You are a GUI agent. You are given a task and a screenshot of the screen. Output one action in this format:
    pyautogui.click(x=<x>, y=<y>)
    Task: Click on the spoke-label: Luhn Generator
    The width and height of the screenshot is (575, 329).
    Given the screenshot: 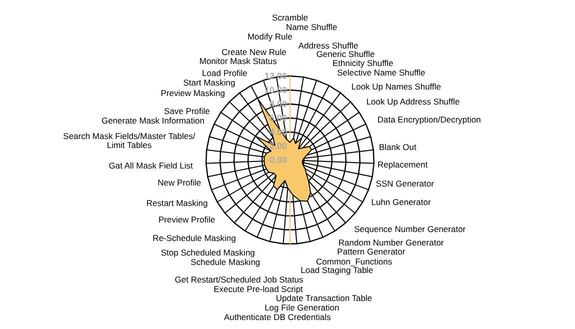 What is the action you would take?
    pyautogui.click(x=401, y=202)
    